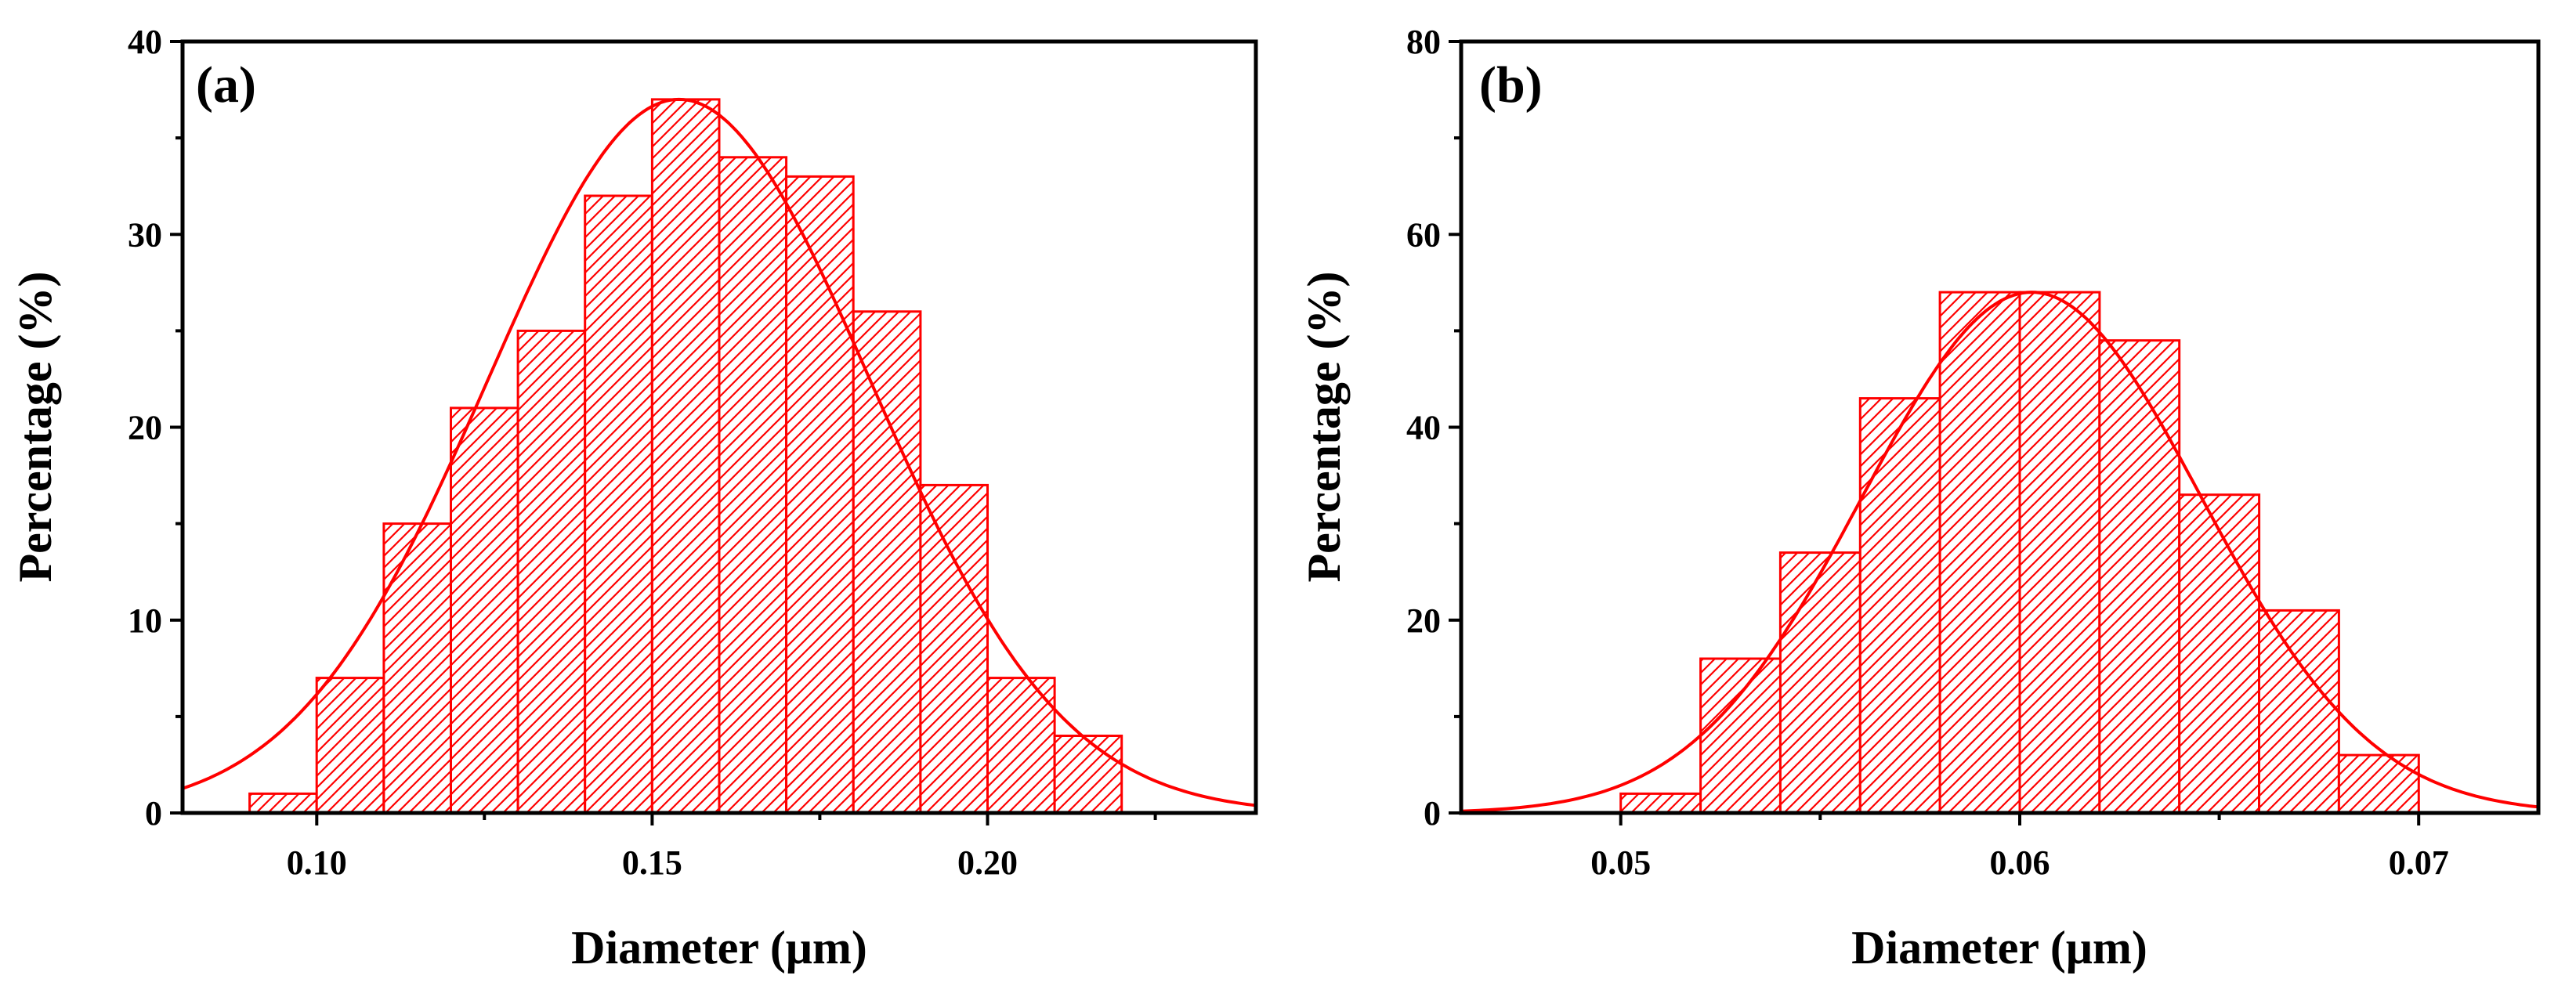 This screenshot has height=997, width=2576. I want to click on y-tick-label-b-2: 20, so click(1423, 621).